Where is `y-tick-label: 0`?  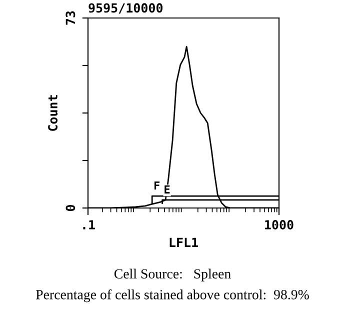
y-tick-label: 0 is located at coordinates (71, 208).